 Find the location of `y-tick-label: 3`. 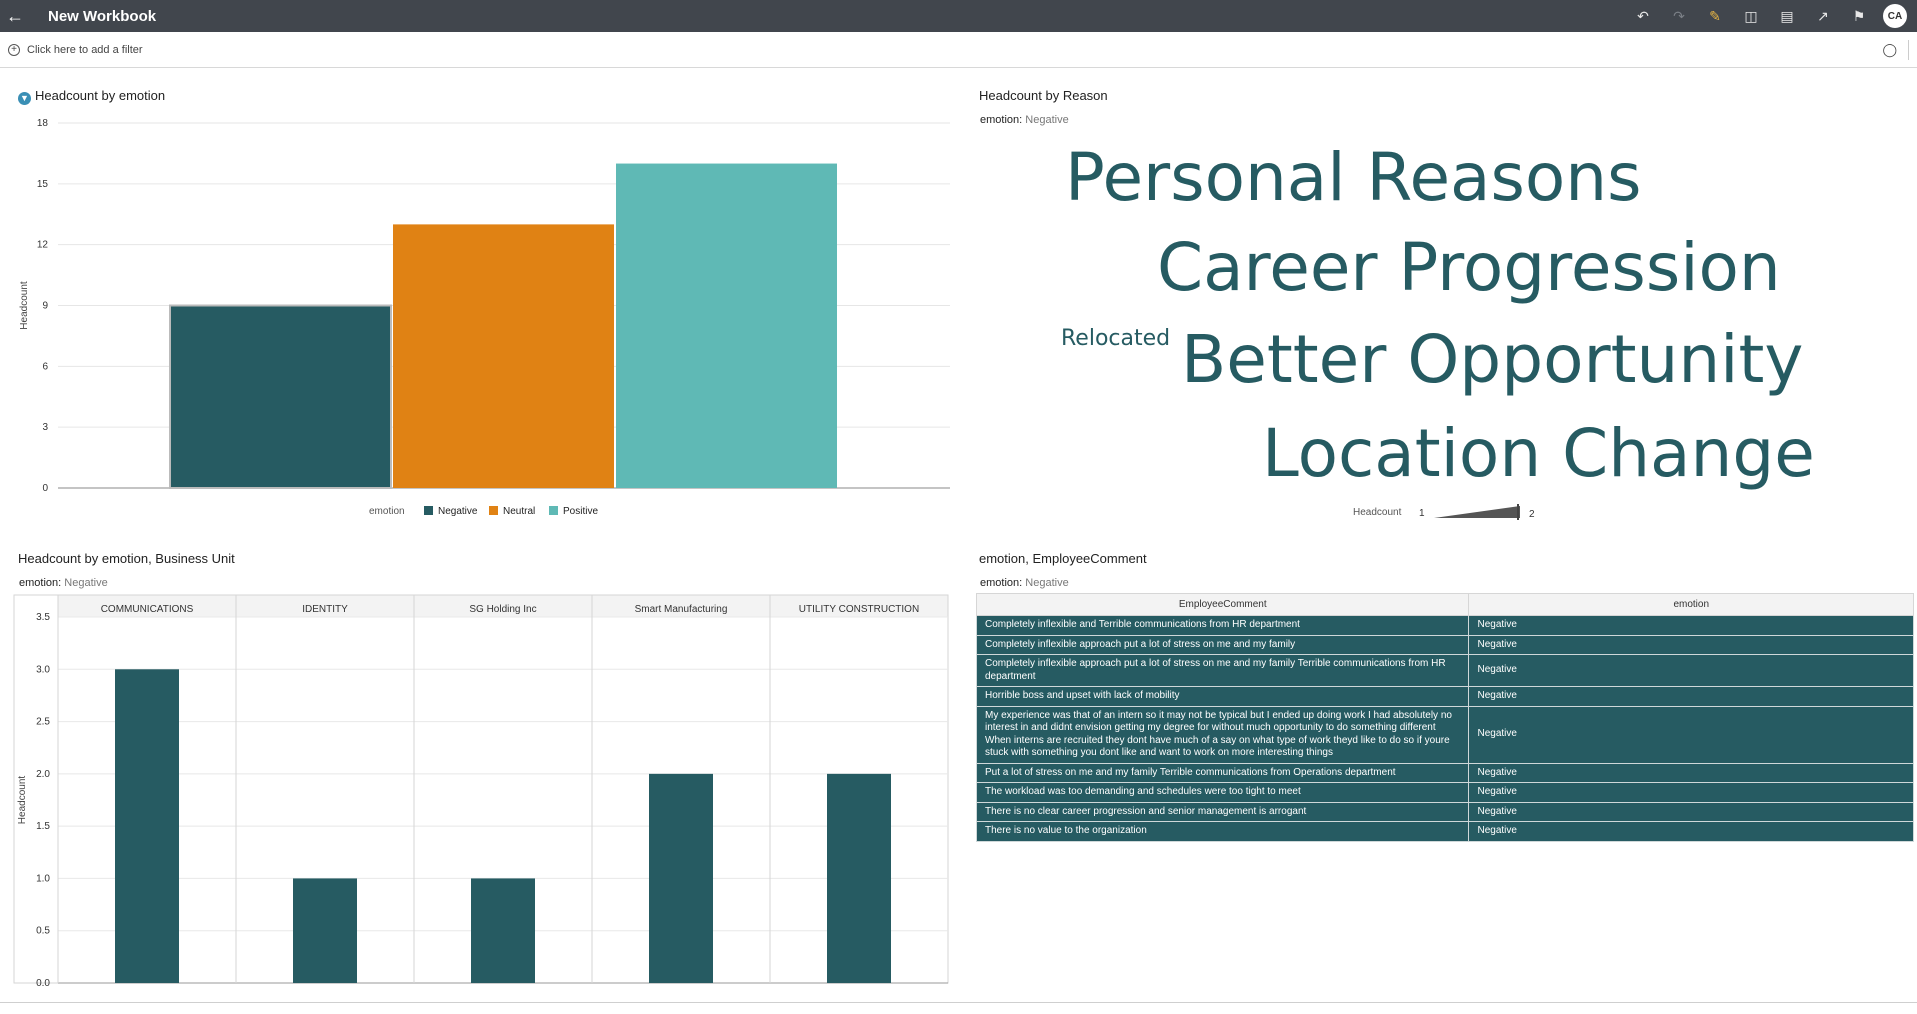

y-tick-label: 3 is located at coordinates (45, 427).